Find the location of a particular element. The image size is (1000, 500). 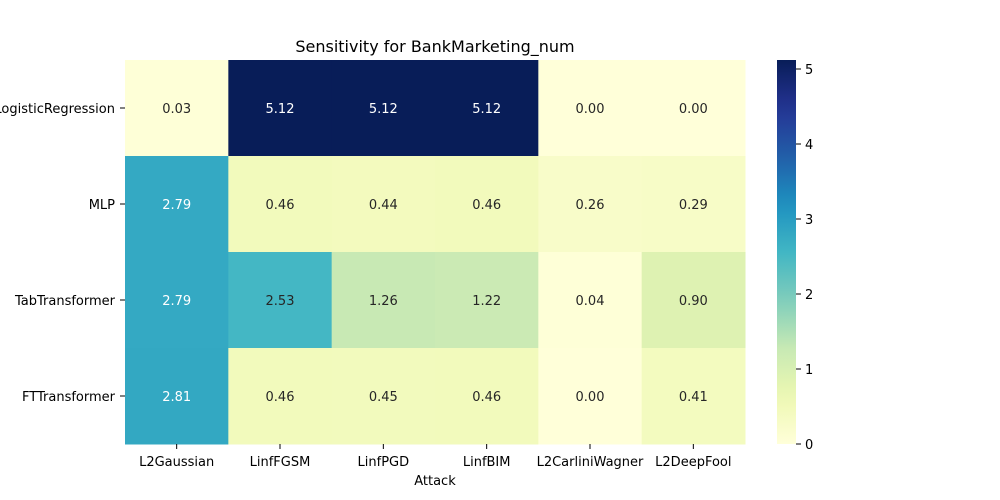

colorbar: 0 1 2 3 4 5 is located at coordinates (795, 256).